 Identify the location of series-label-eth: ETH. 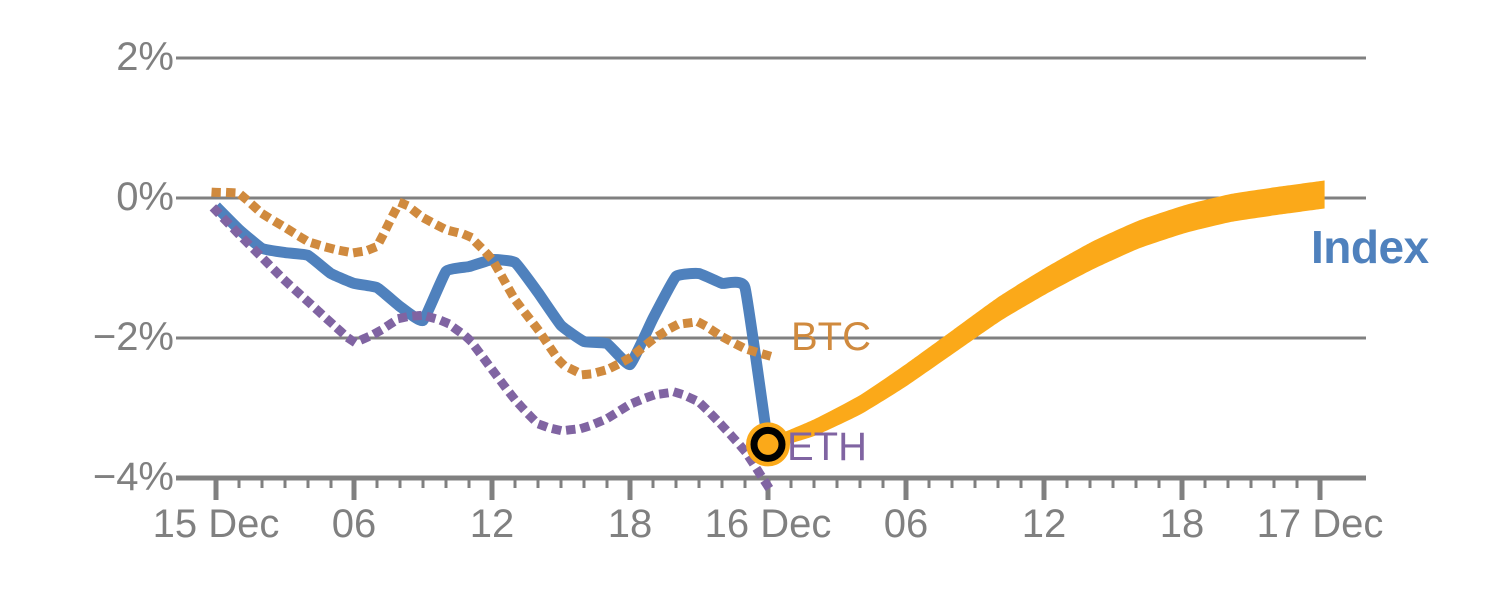
(827, 447).